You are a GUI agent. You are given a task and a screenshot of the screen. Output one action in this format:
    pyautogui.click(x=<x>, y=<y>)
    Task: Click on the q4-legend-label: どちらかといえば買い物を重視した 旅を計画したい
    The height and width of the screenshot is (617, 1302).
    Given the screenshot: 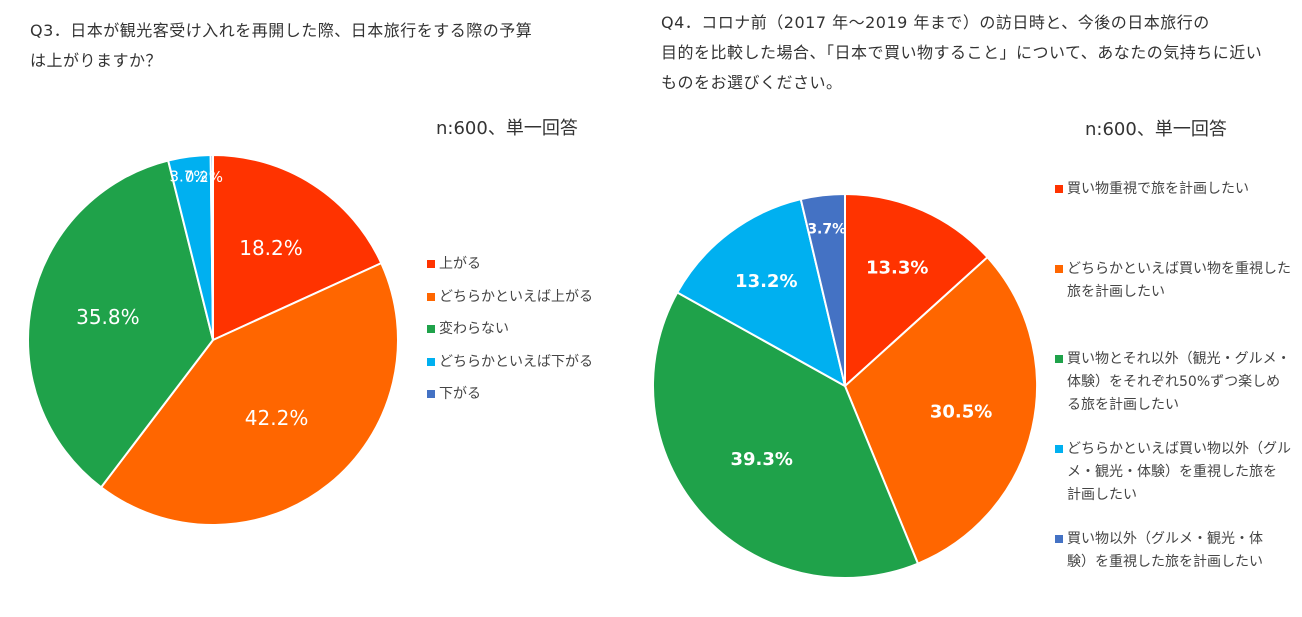 What is the action you would take?
    pyautogui.click(x=1179, y=280)
    